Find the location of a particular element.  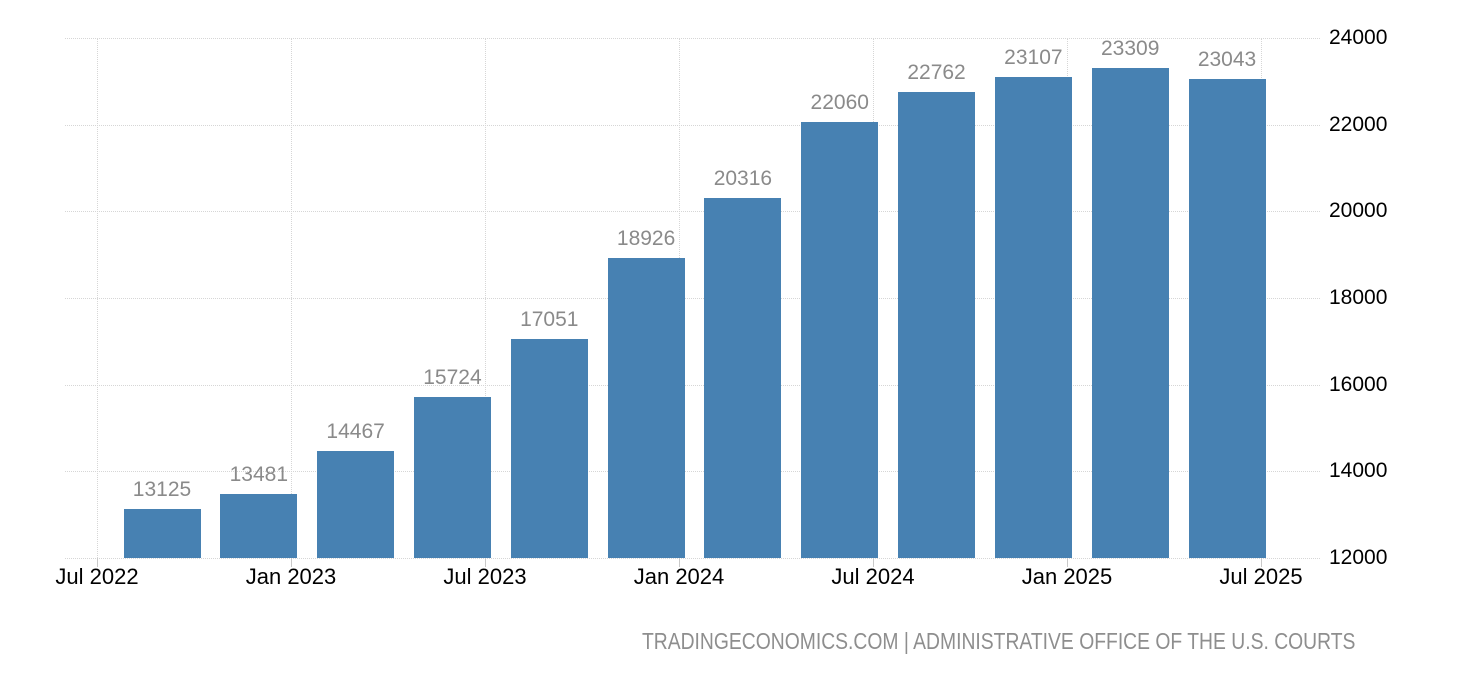

x-axis-tick-label: Jul 2025 is located at coordinates (1261, 576).